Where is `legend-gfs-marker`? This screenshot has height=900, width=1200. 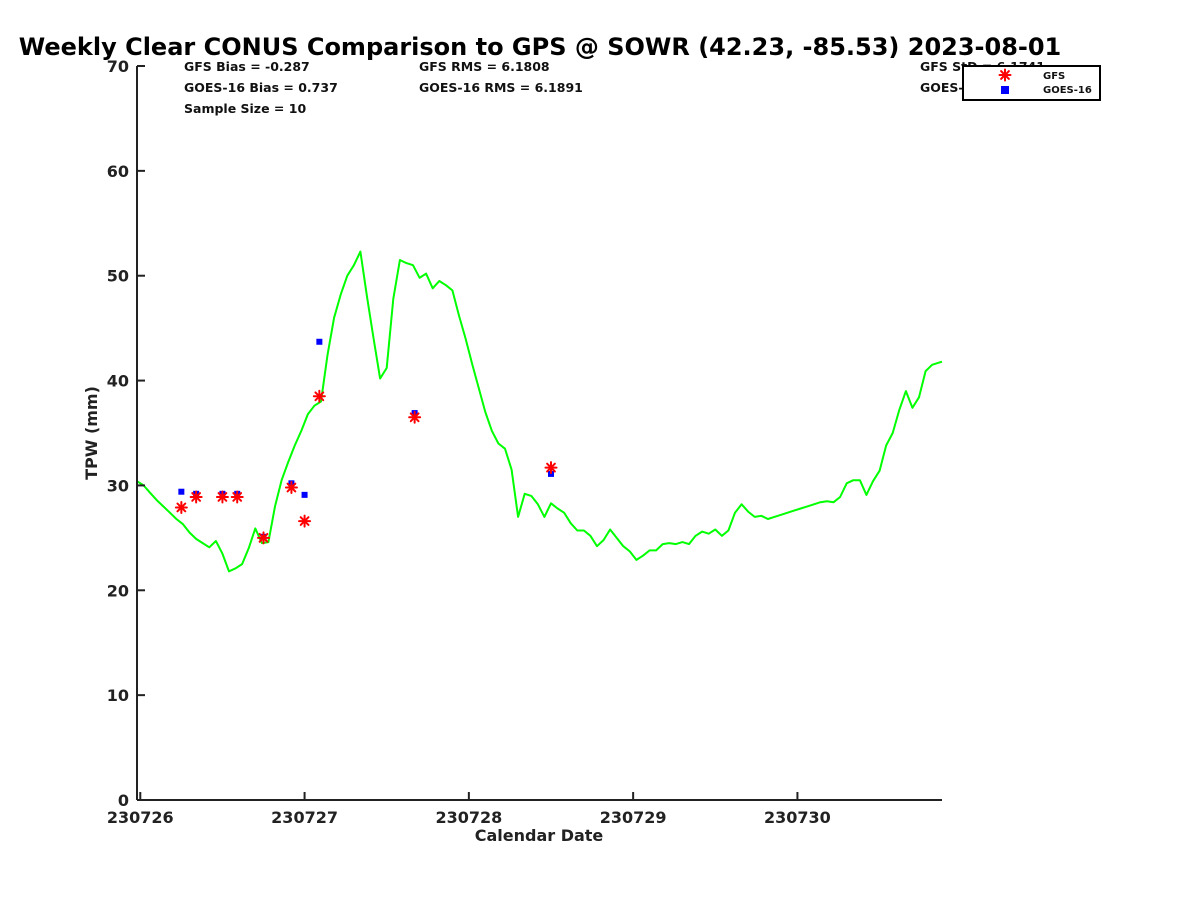
legend-gfs-marker is located at coordinates (1005, 75).